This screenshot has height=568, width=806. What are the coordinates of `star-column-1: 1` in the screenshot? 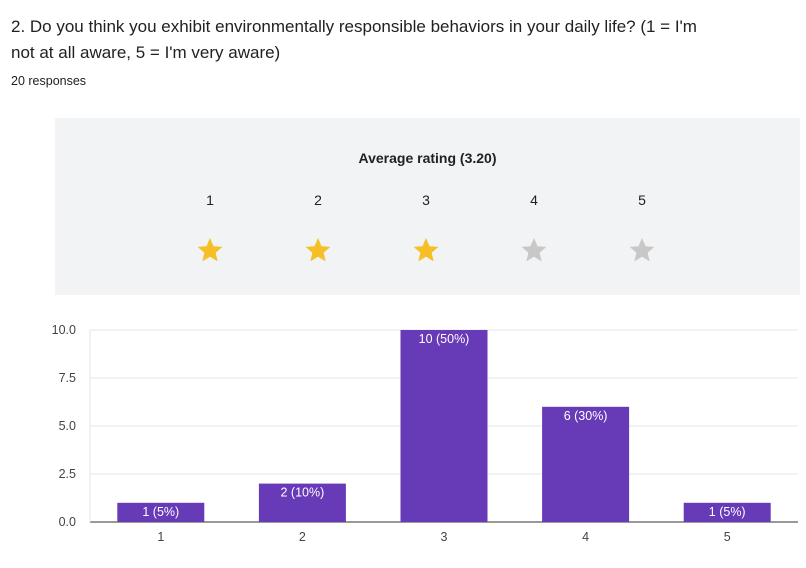 It's located at (210, 228).